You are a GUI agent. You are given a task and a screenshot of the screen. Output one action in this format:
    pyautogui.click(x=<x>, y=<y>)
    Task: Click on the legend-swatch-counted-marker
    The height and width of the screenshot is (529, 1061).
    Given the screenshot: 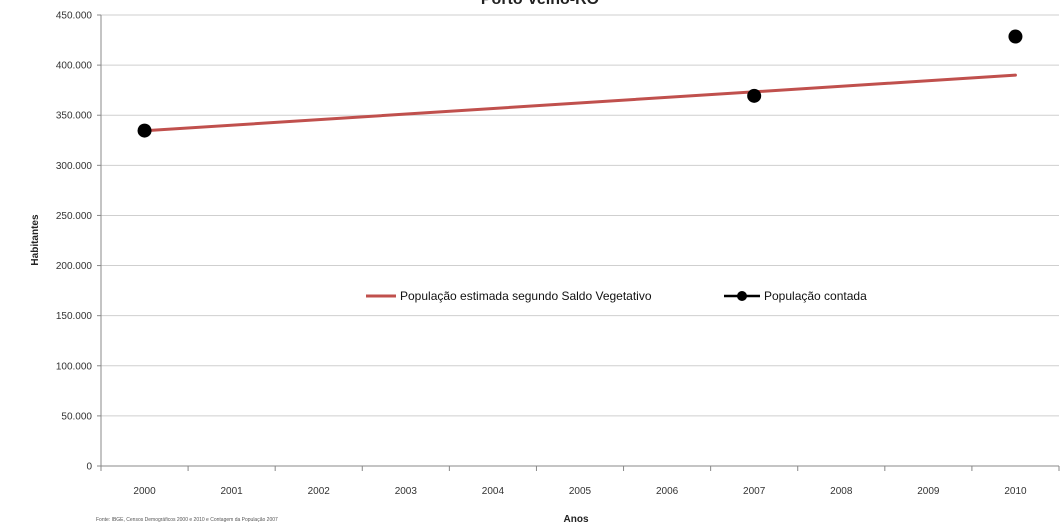 What is the action you would take?
    pyautogui.click(x=742, y=296)
    